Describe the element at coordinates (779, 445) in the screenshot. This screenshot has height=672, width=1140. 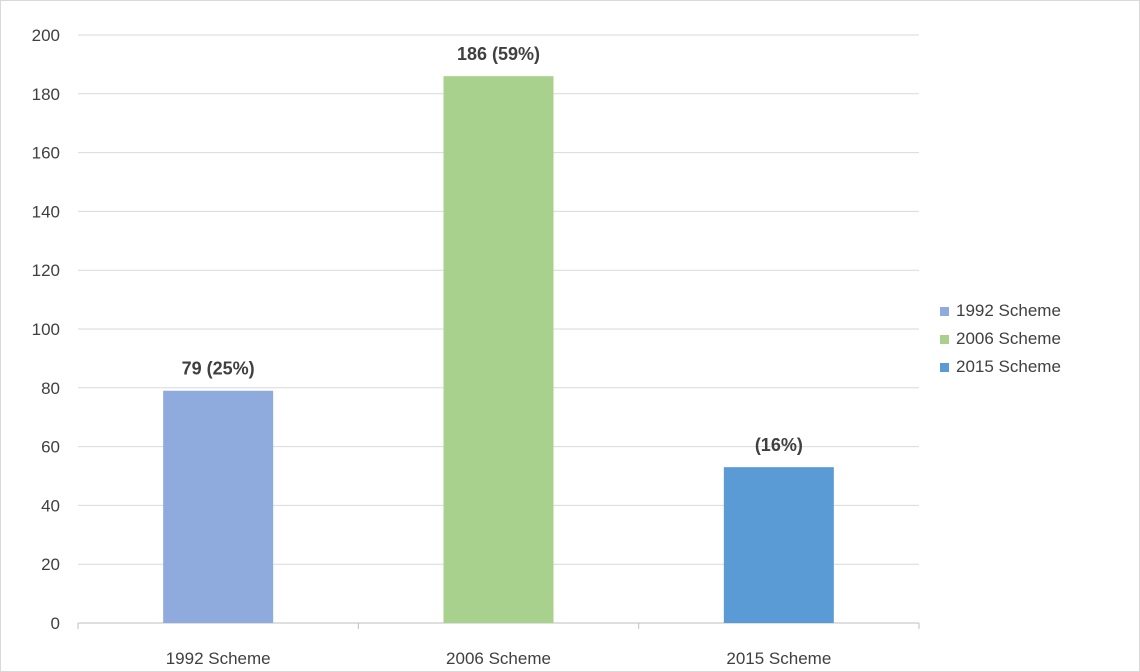
I see `data-label: (16%)` at that location.